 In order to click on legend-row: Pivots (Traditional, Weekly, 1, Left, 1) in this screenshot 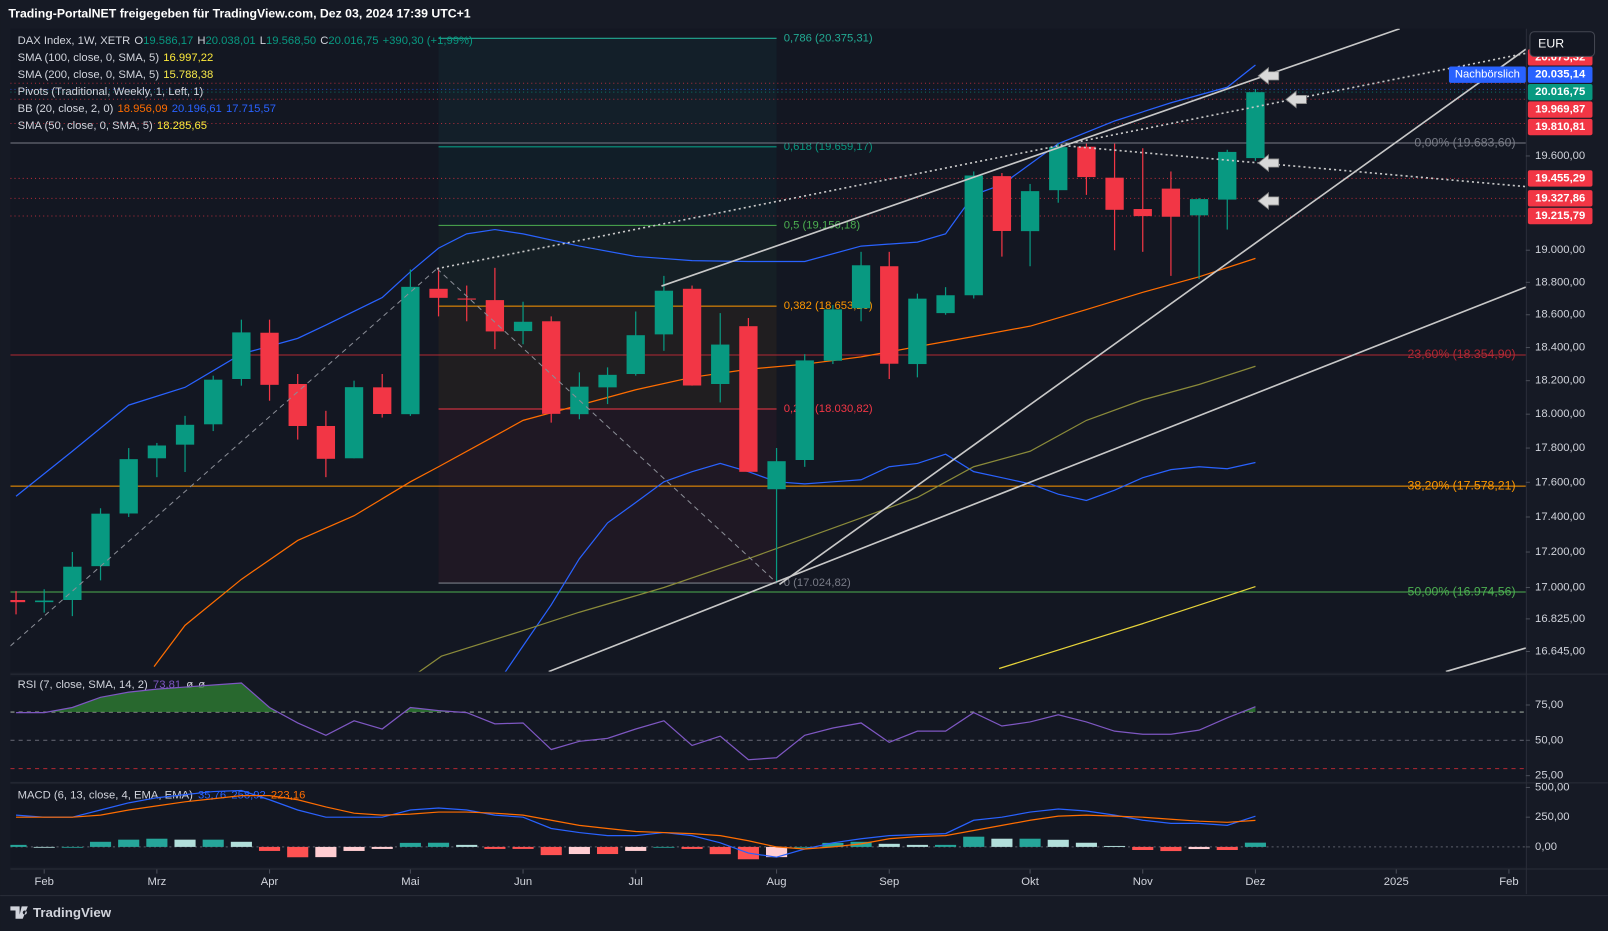, I will do `click(111, 92)`.